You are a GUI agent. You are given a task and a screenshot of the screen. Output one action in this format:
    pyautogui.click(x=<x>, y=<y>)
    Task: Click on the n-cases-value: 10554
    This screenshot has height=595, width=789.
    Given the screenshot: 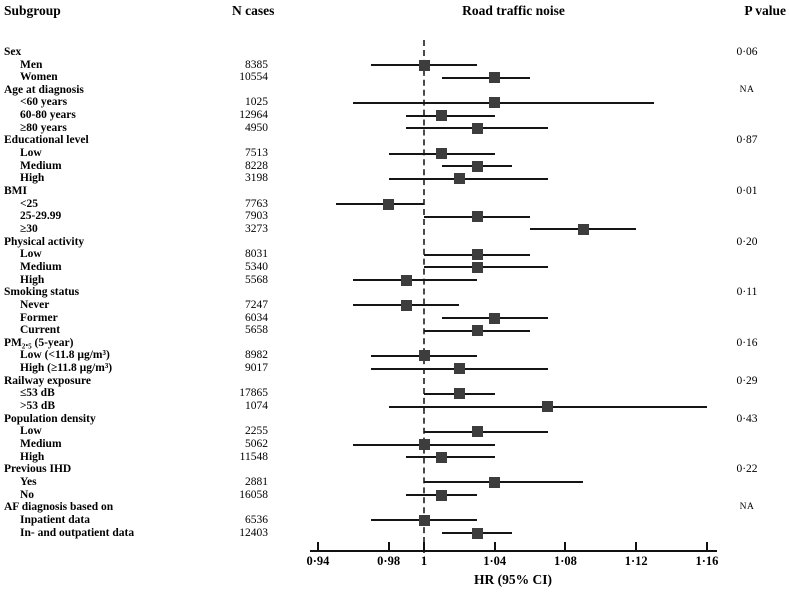 What is the action you would take?
    pyautogui.click(x=253, y=77)
    